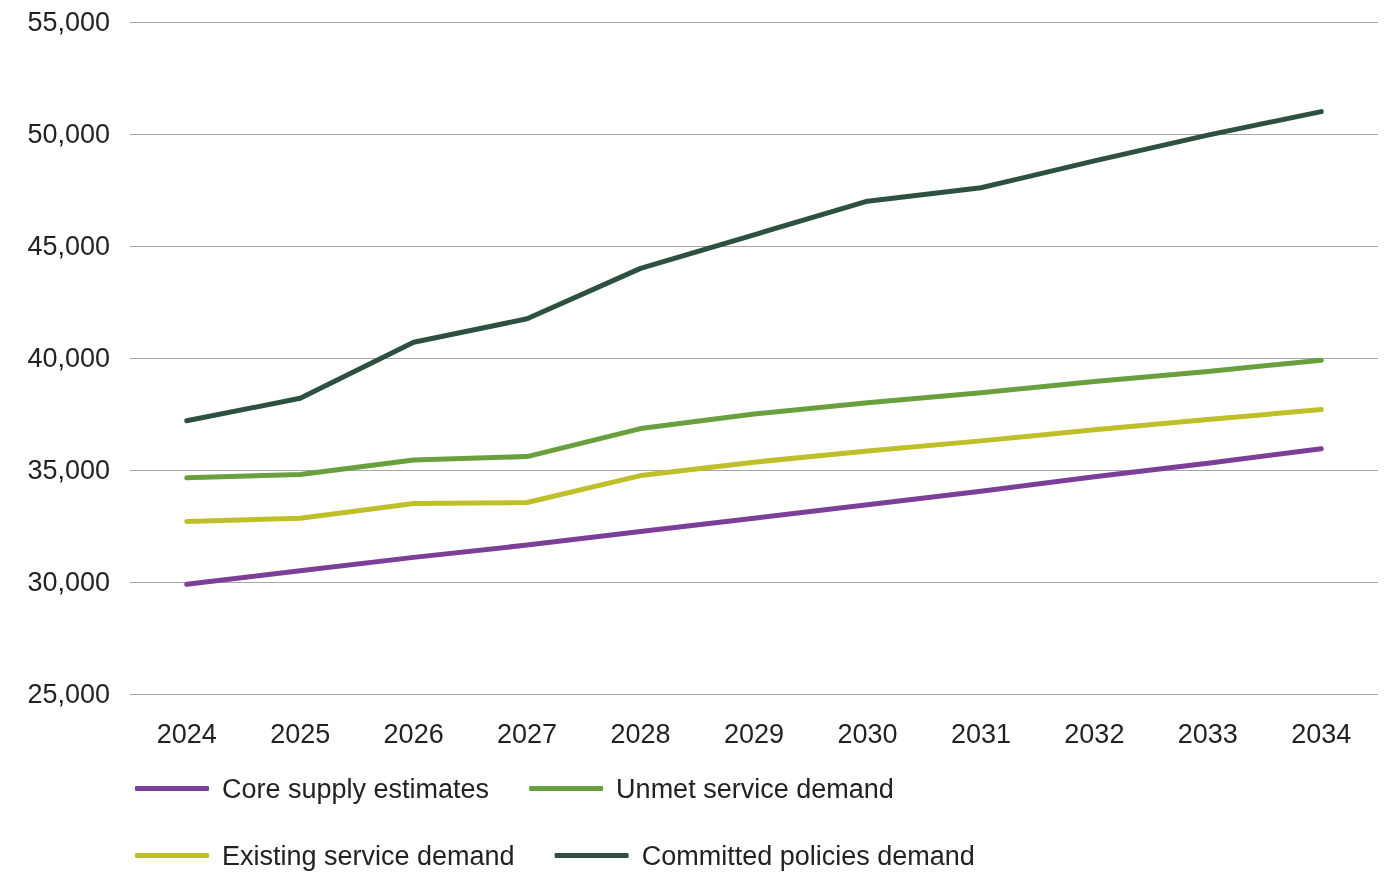  I want to click on legend-label: Unmet service demand, so click(755, 788).